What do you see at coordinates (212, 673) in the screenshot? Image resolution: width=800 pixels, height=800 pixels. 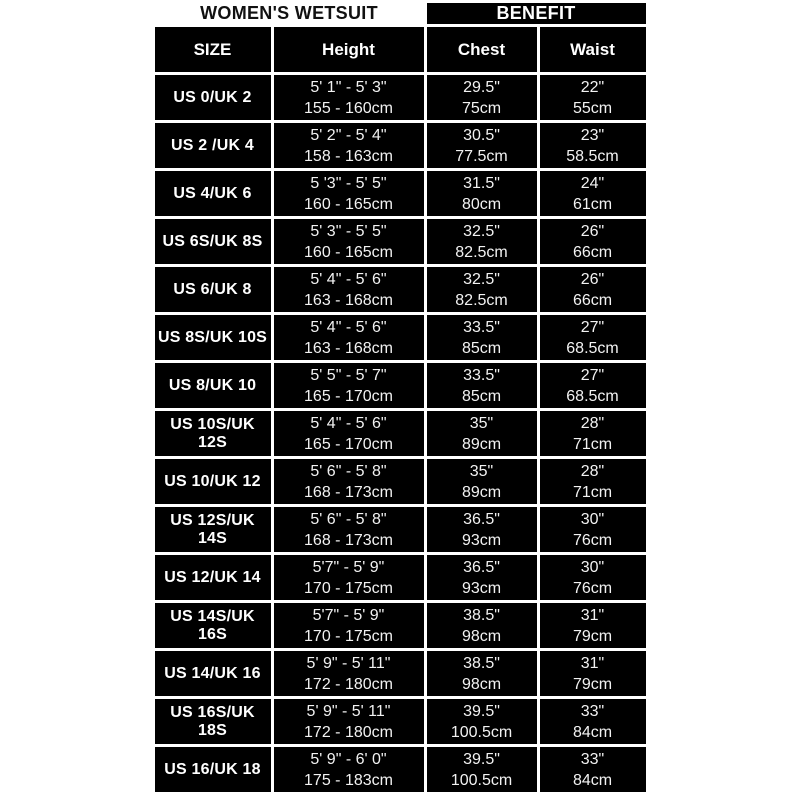 I see `size-cell: US 14/UK 16` at bounding box center [212, 673].